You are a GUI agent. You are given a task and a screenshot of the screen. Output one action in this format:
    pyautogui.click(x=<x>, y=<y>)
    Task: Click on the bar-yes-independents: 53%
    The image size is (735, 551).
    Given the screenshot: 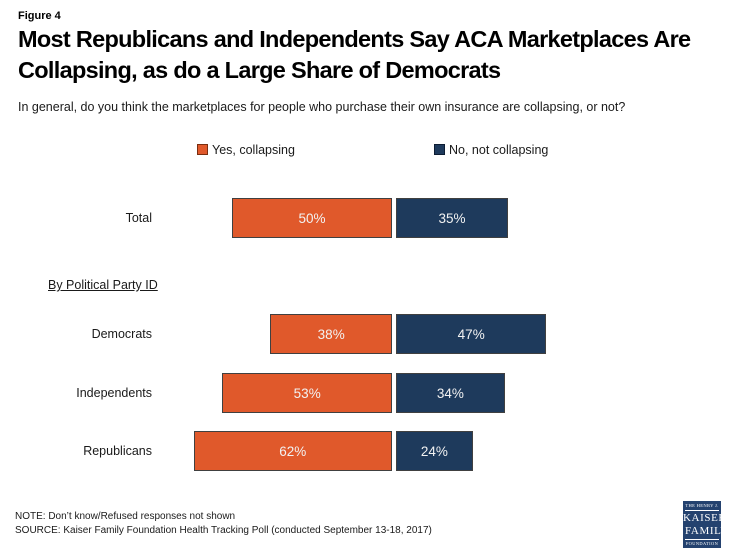 What is the action you would take?
    pyautogui.click(x=307, y=393)
    